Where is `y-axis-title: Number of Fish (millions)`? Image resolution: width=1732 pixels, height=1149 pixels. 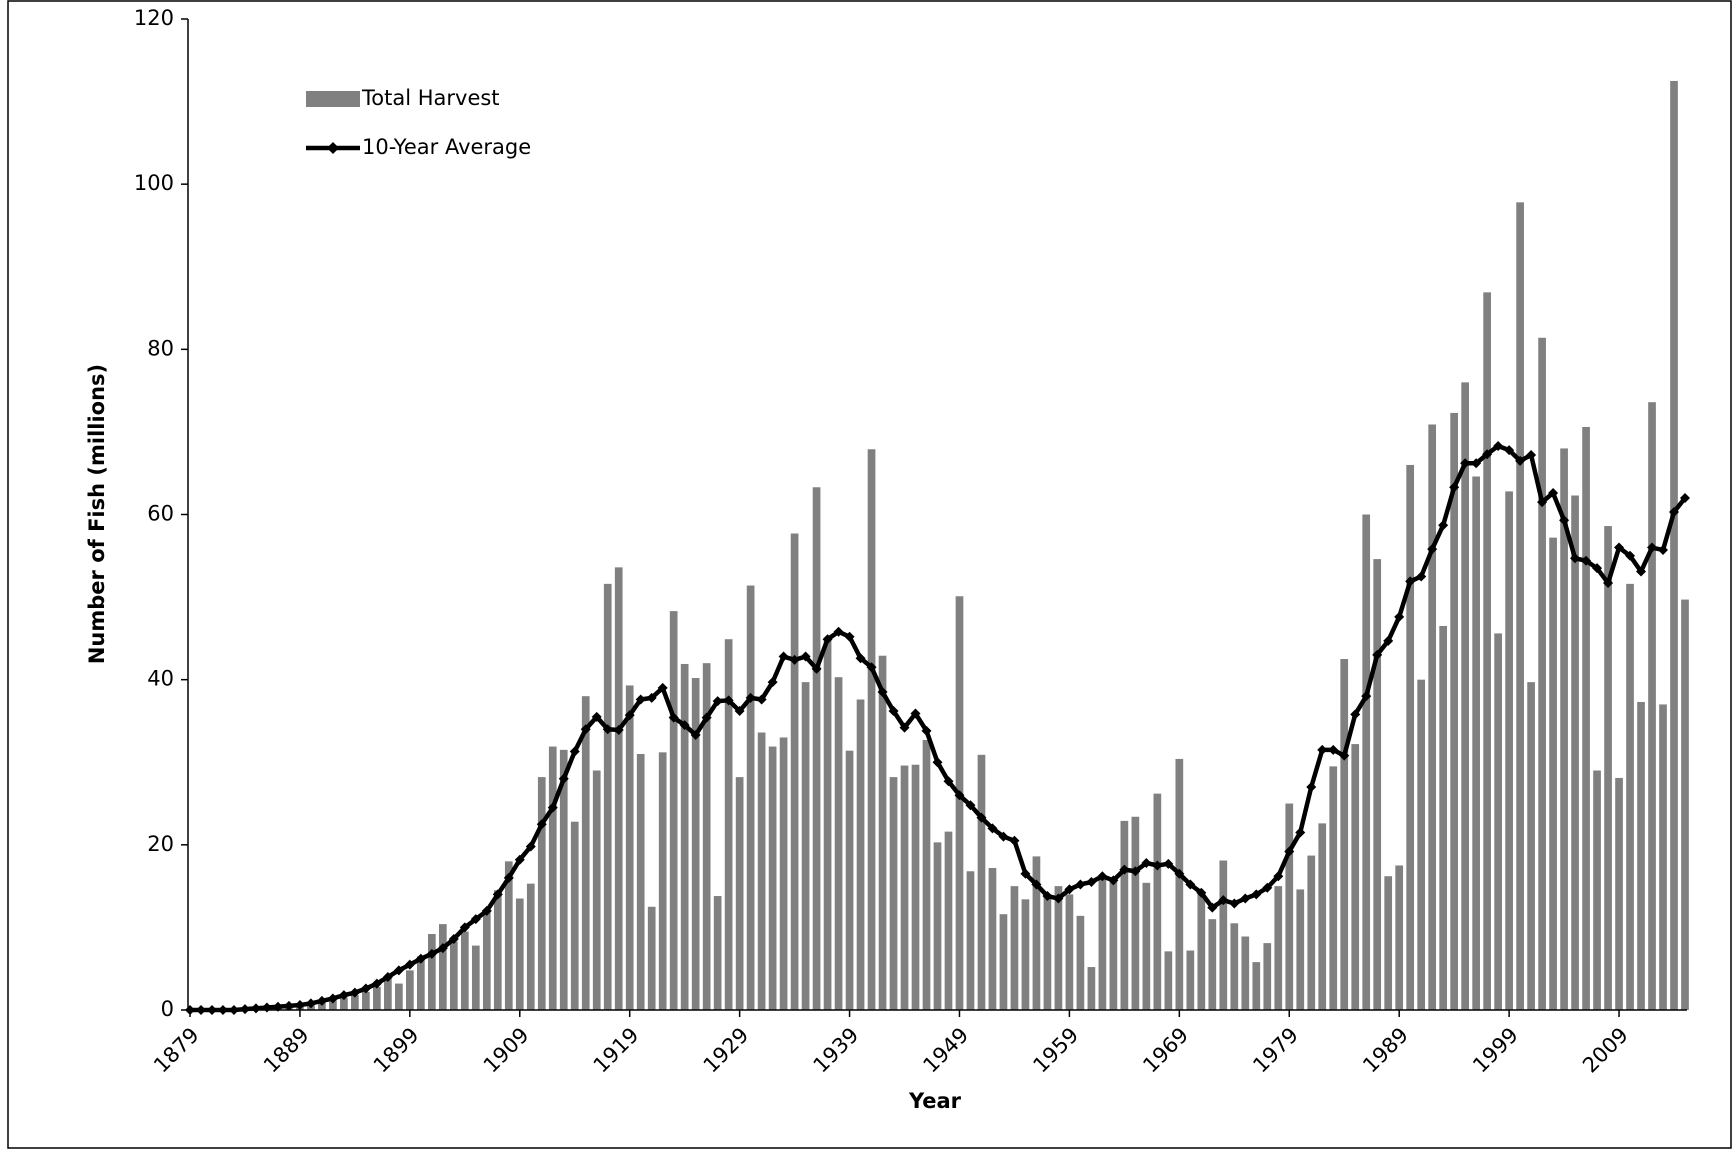 y-axis-title: Number of Fish (millions) is located at coordinates (97, 514).